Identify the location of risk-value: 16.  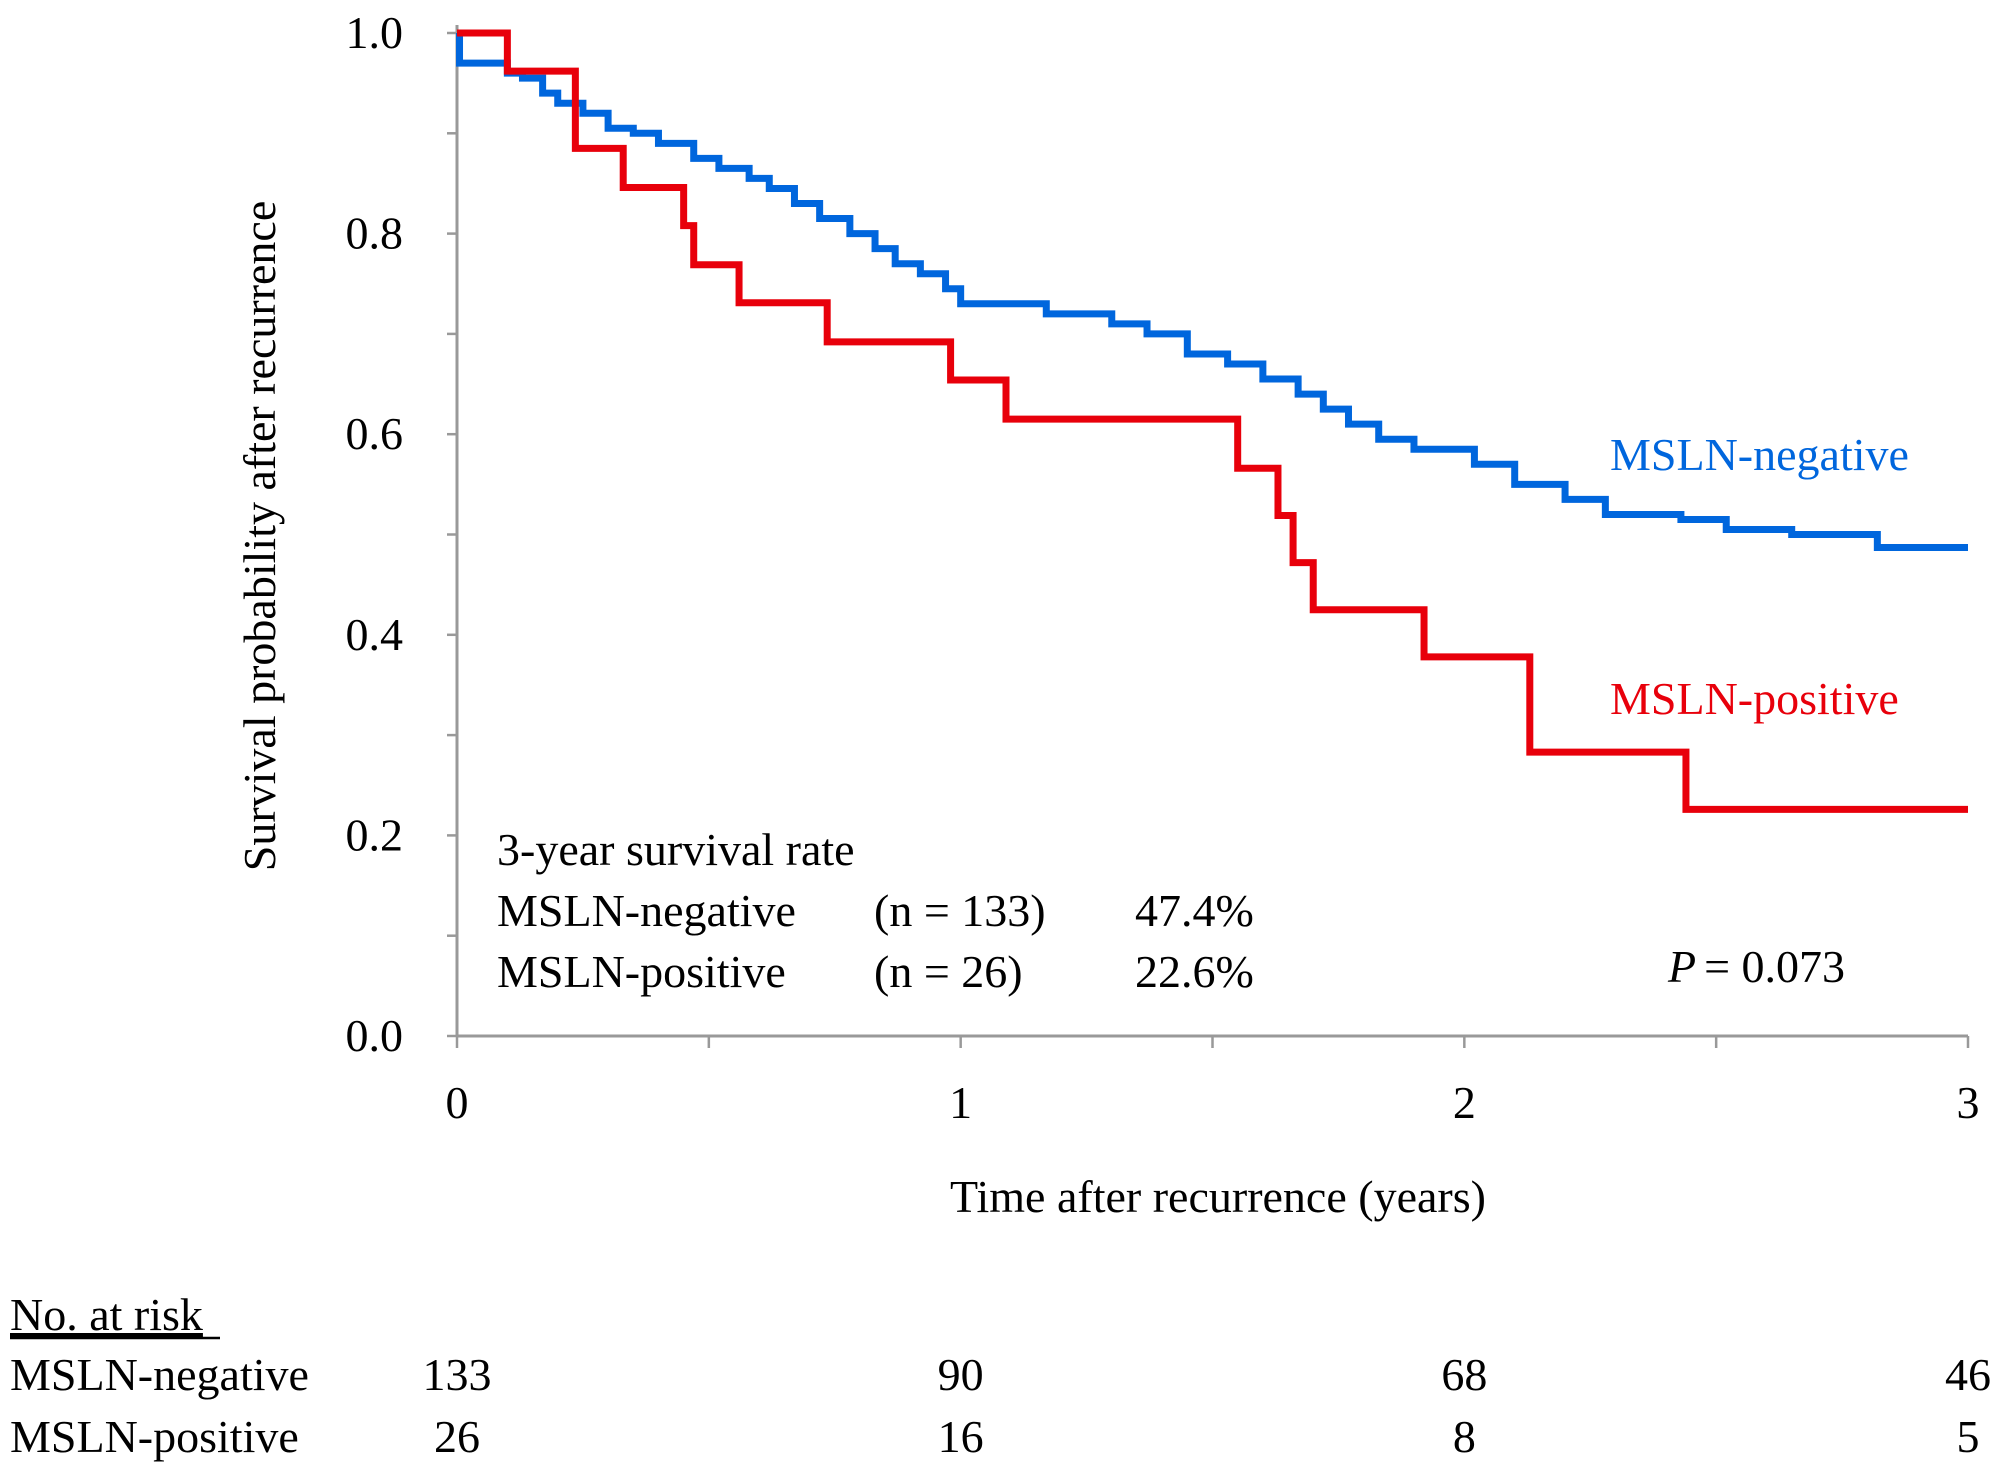
(961, 1436).